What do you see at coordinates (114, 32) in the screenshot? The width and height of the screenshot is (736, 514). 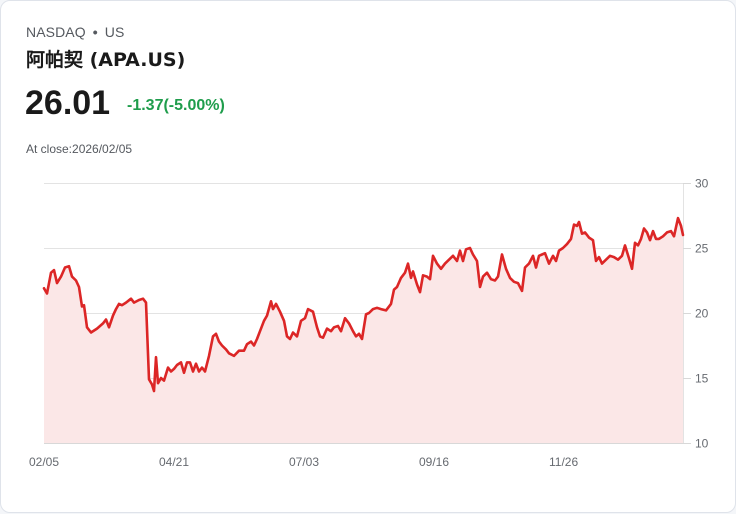 I see `market-label: US` at bounding box center [114, 32].